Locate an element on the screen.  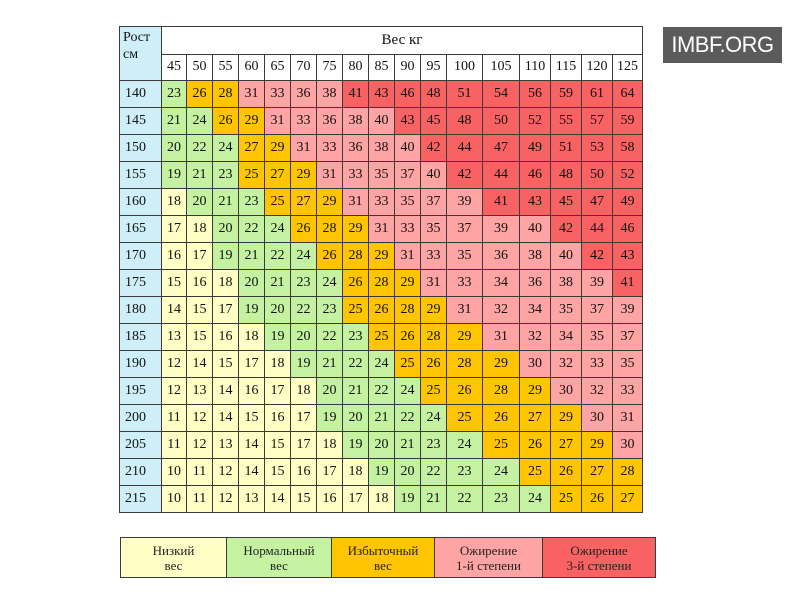
height-row-header: 185 is located at coordinates (140, 337).